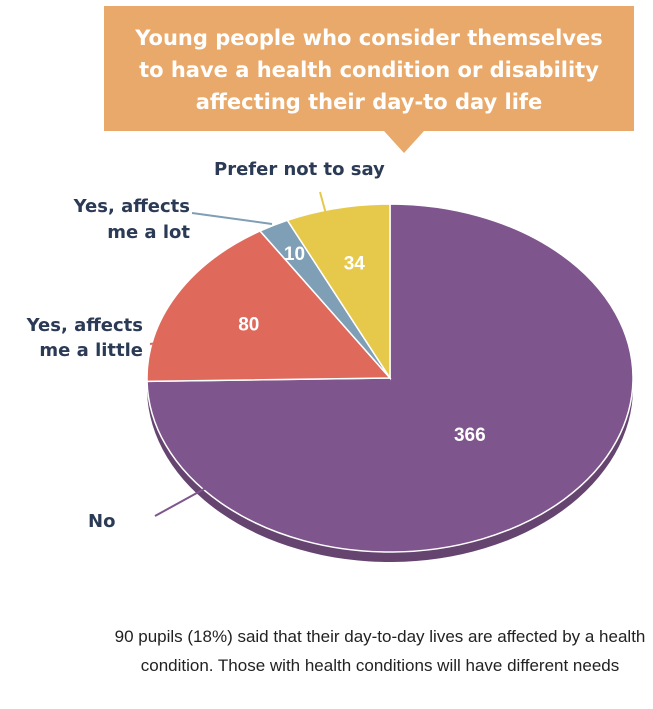 Image resolution: width=653 pixels, height=709 pixels. I want to click on label-lot-line1: Yes, affects, so click(131, 206).